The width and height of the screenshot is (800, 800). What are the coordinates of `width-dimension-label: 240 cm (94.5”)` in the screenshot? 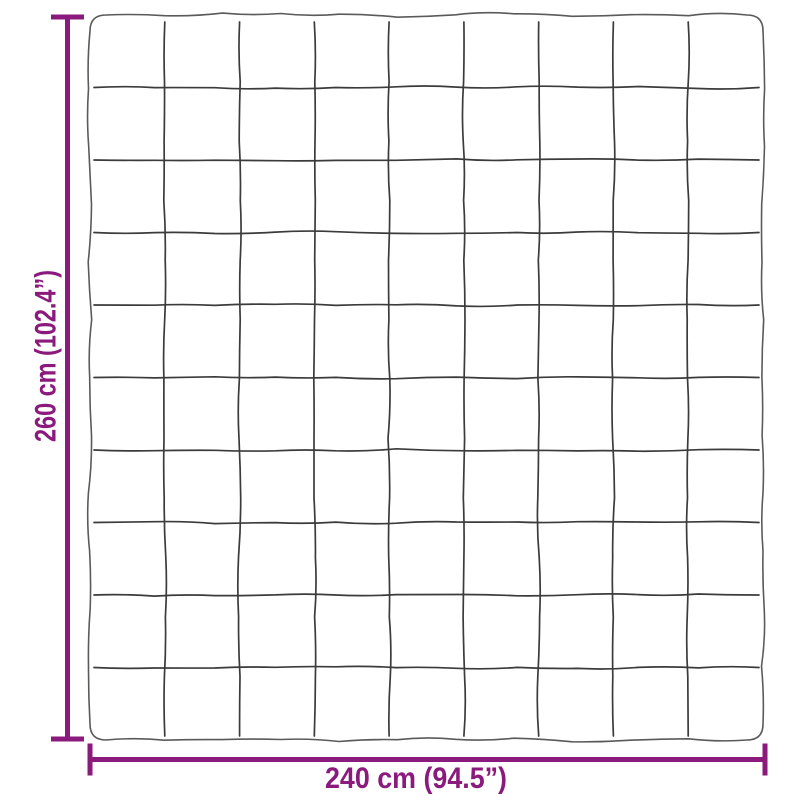 It's located at (416, 778).